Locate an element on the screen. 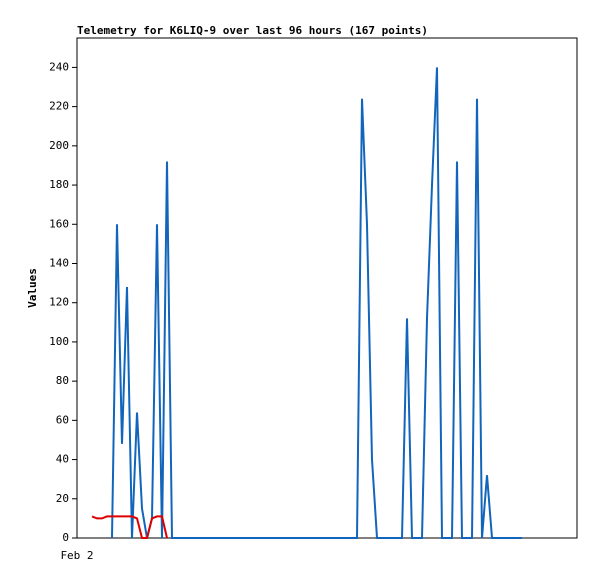 This screenshot has width=597, height=579. y-tick-label: 0 is located at coordinates (65, 537).